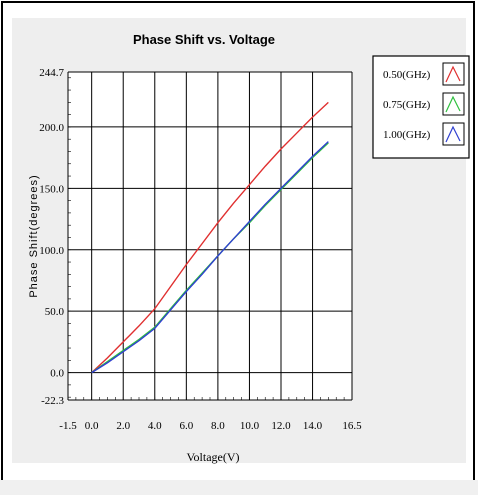  What do you see at coordinates (218, 426) in the screenshot?
I see `x-tick-label: 8.0` at bounding box center [218, 426].